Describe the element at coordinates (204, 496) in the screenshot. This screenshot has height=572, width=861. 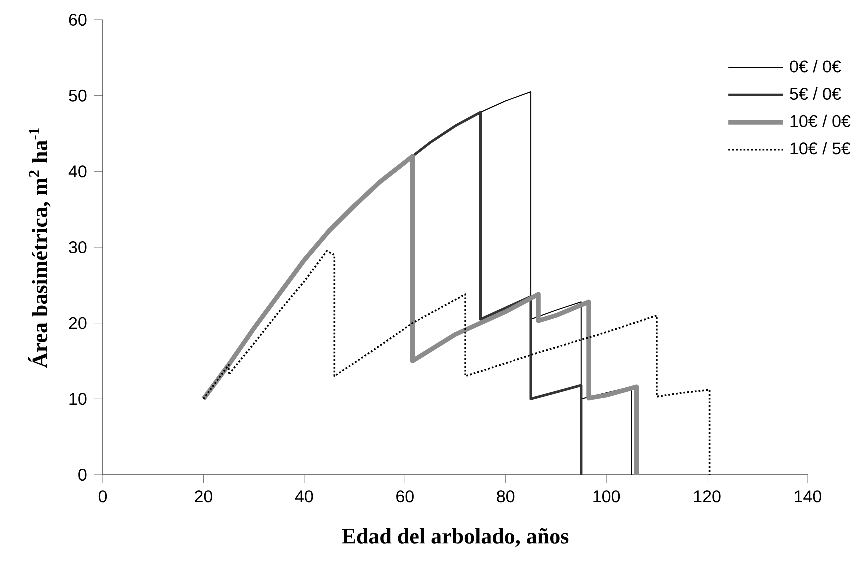
I see `x-tick-label: 20` at that location.